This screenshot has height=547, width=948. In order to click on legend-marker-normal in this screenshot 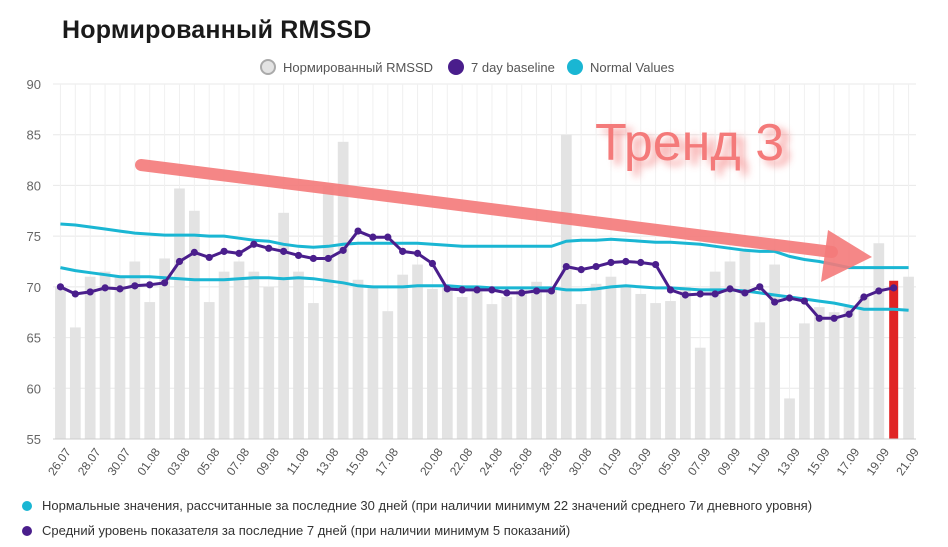, I will do `click(575, 67)`.